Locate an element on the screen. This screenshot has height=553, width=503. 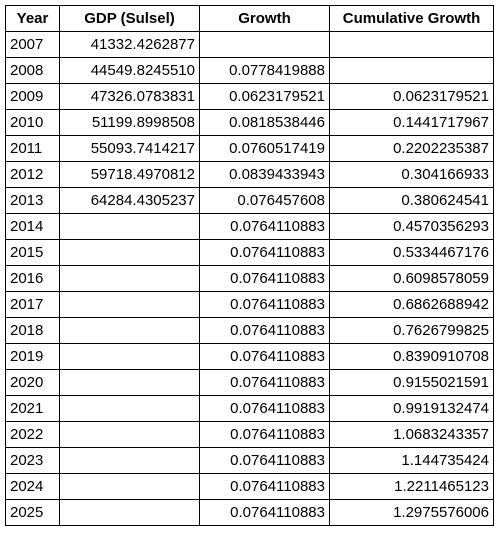
growth-cell: 0.076457608 is located at coordinates (264, 200).